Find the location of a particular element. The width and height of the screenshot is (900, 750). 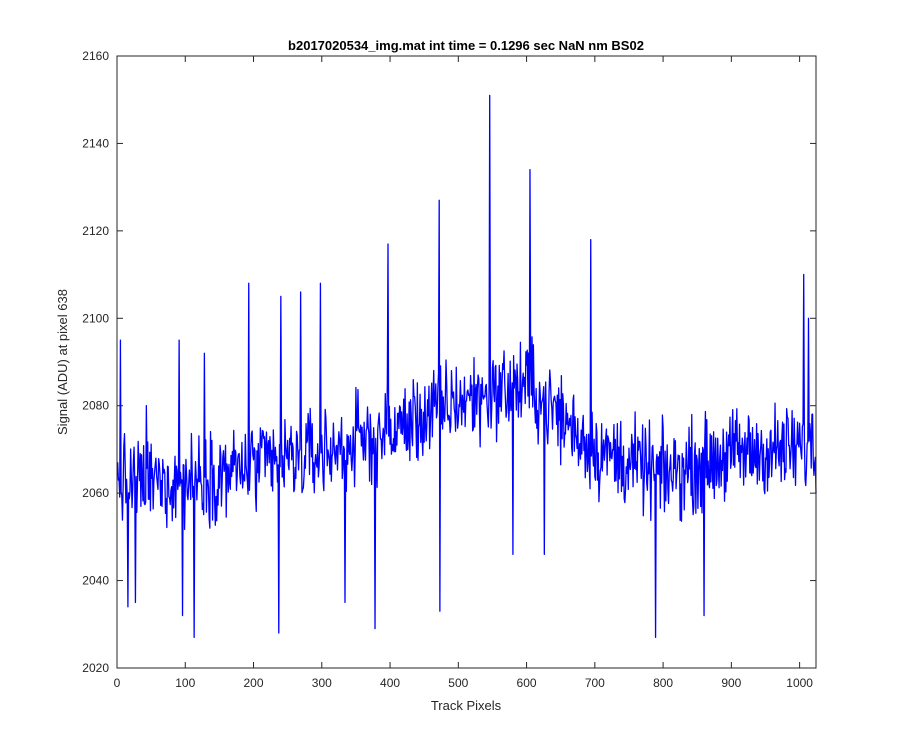

x-tick-label: 600 is located at coordinates (527, 683).